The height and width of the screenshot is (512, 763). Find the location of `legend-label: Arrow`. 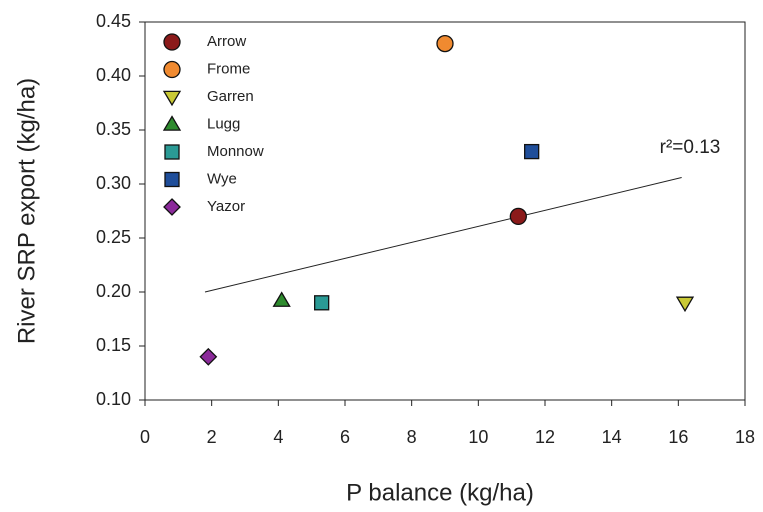

legend-label: Arrow is located at coordinates (226, 41).